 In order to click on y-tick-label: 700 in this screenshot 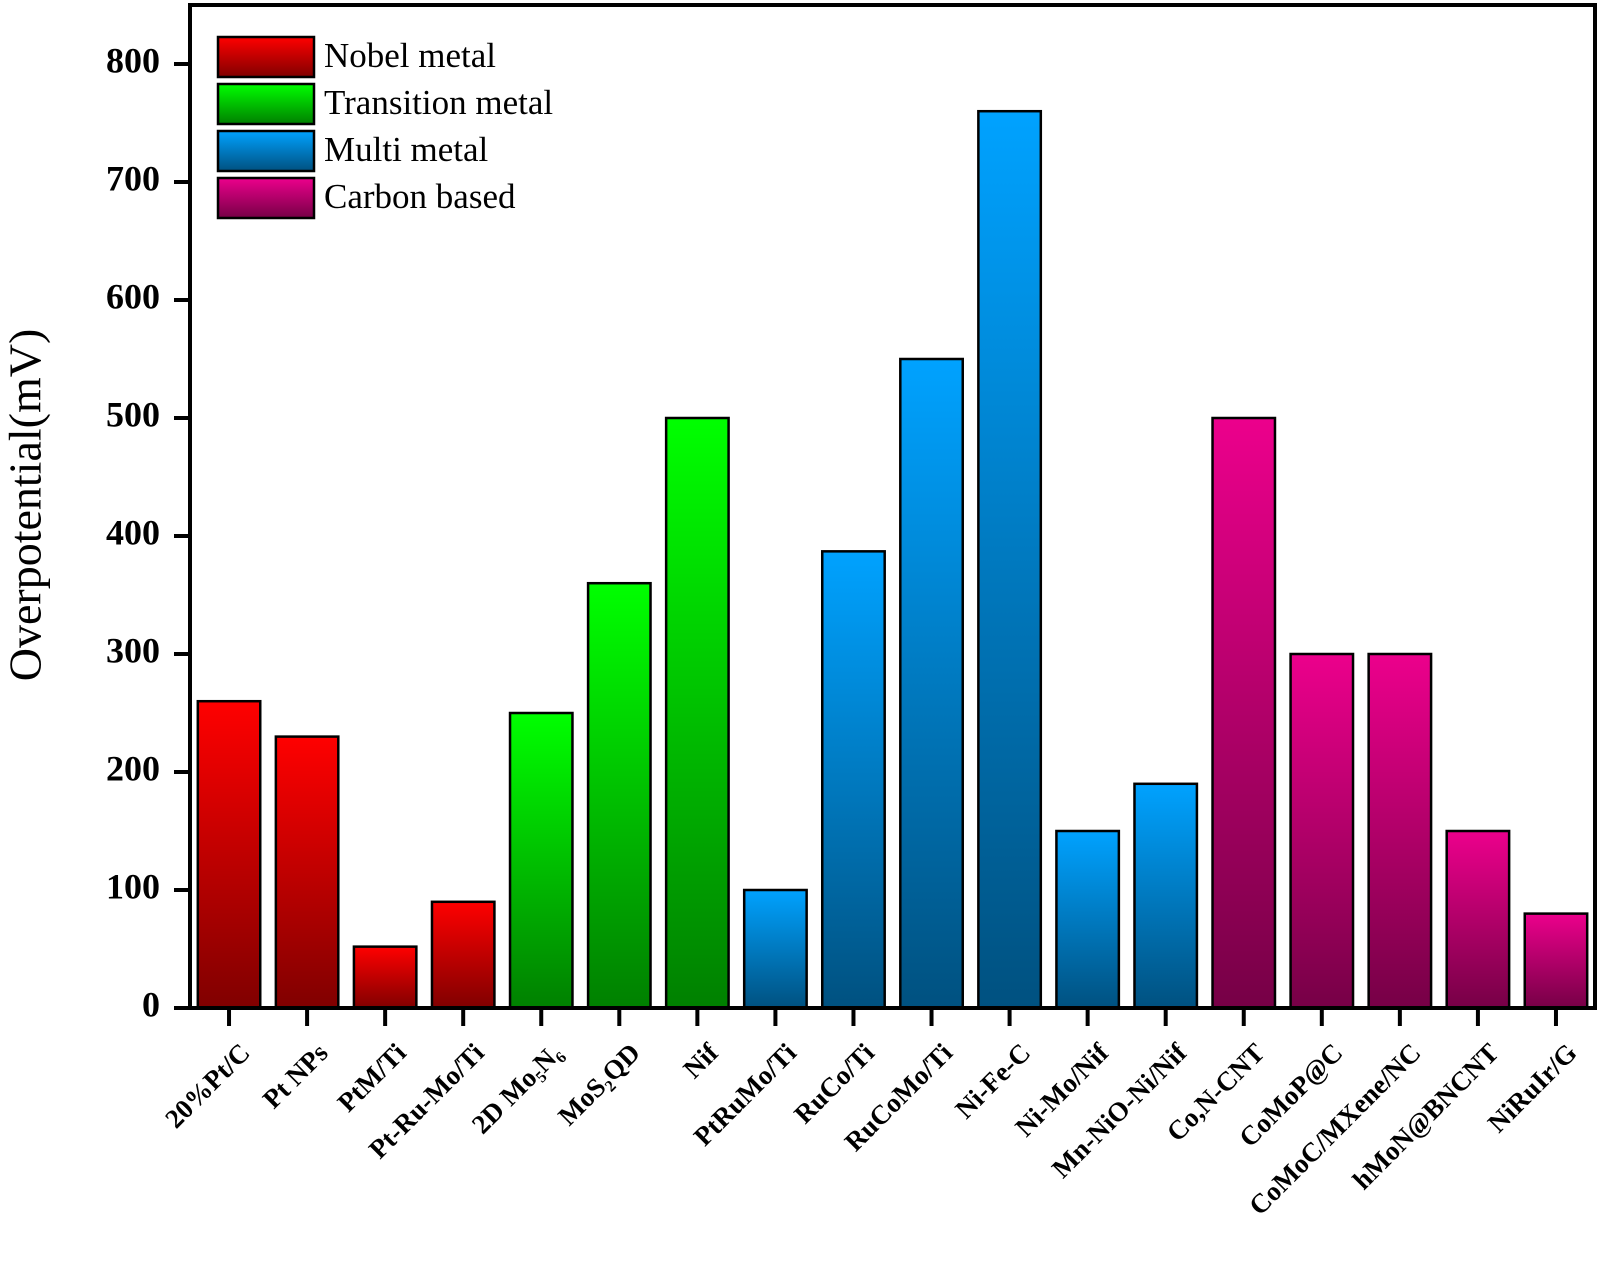, I will do `click(133, 178)`.